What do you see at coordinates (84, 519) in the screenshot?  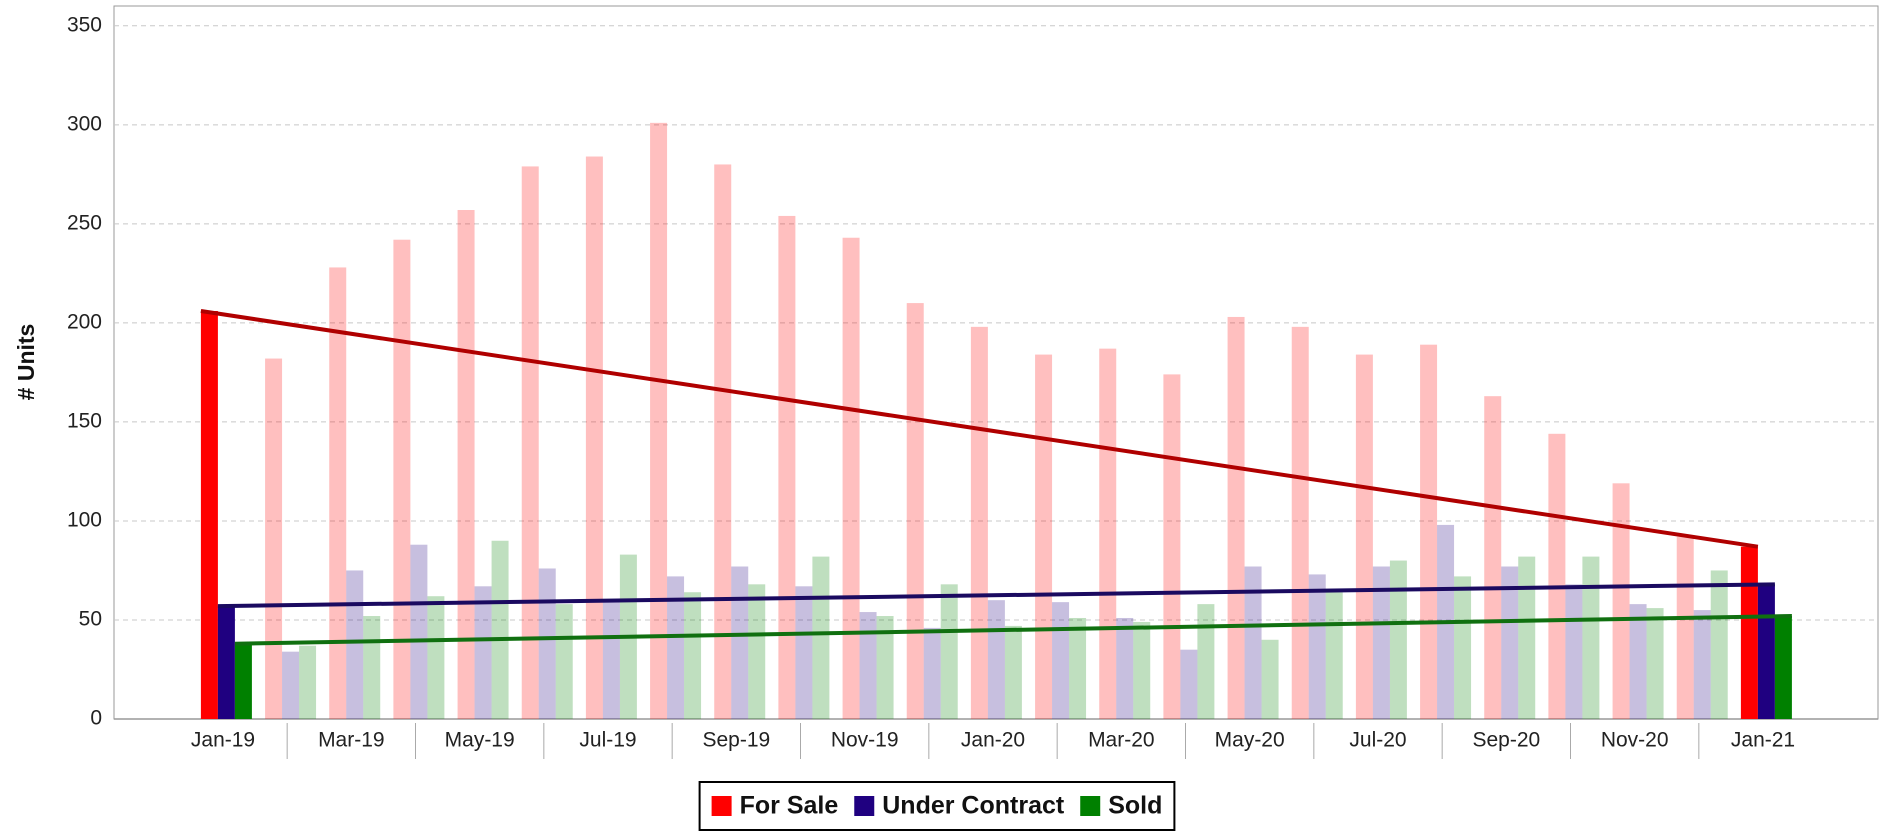 I see `y-tick-label: 100` at bounding box center [84, 519].